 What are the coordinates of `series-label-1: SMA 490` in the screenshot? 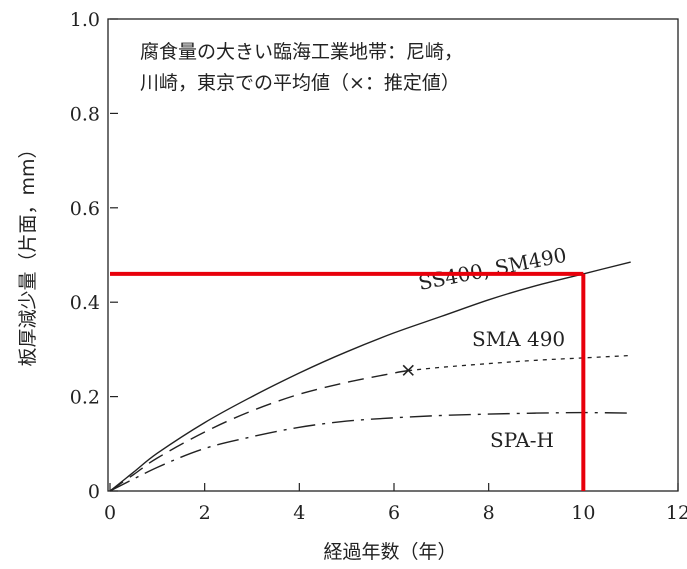 It's located at (518, 339).